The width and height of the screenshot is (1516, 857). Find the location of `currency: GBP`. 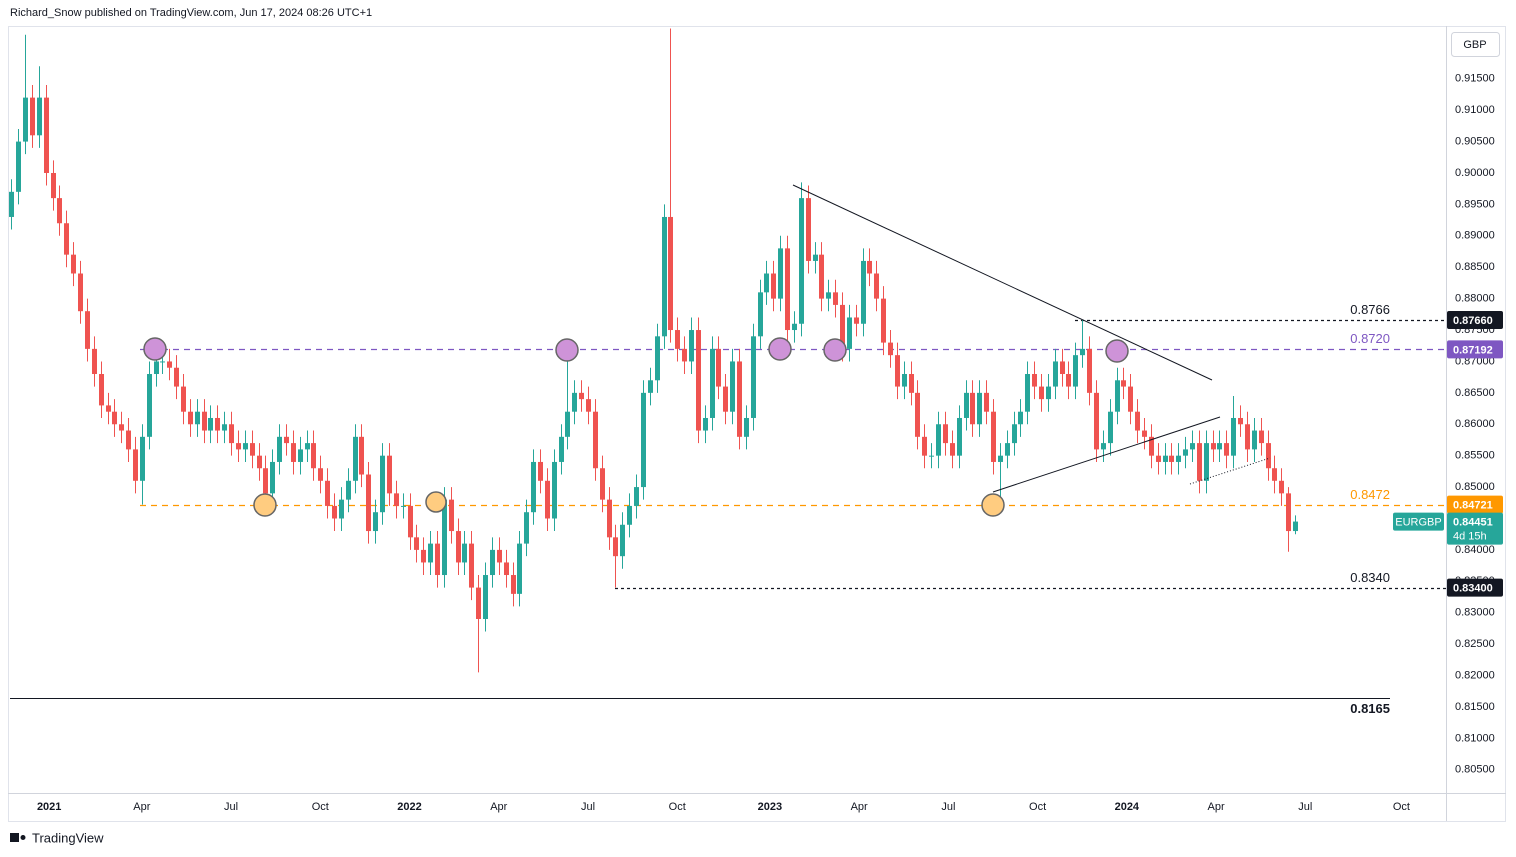

currency: GBP is located at coordinates (1474, 45).